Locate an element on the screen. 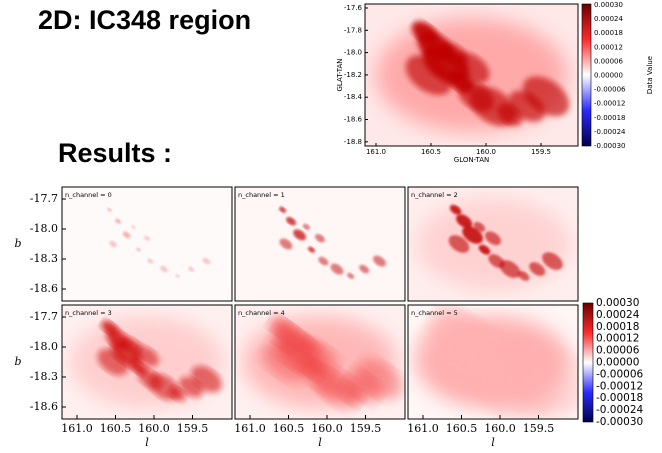 This screenshot has height=453, width=662. panel-label: n_channel = 3 is located at coordinates (88, 313).